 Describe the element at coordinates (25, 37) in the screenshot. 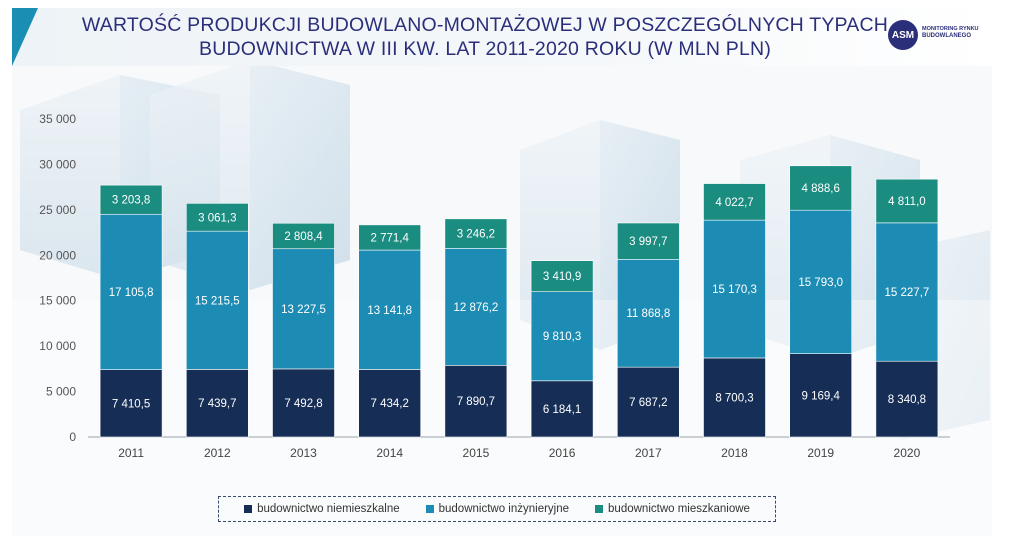

I see `title-accent` at that location.